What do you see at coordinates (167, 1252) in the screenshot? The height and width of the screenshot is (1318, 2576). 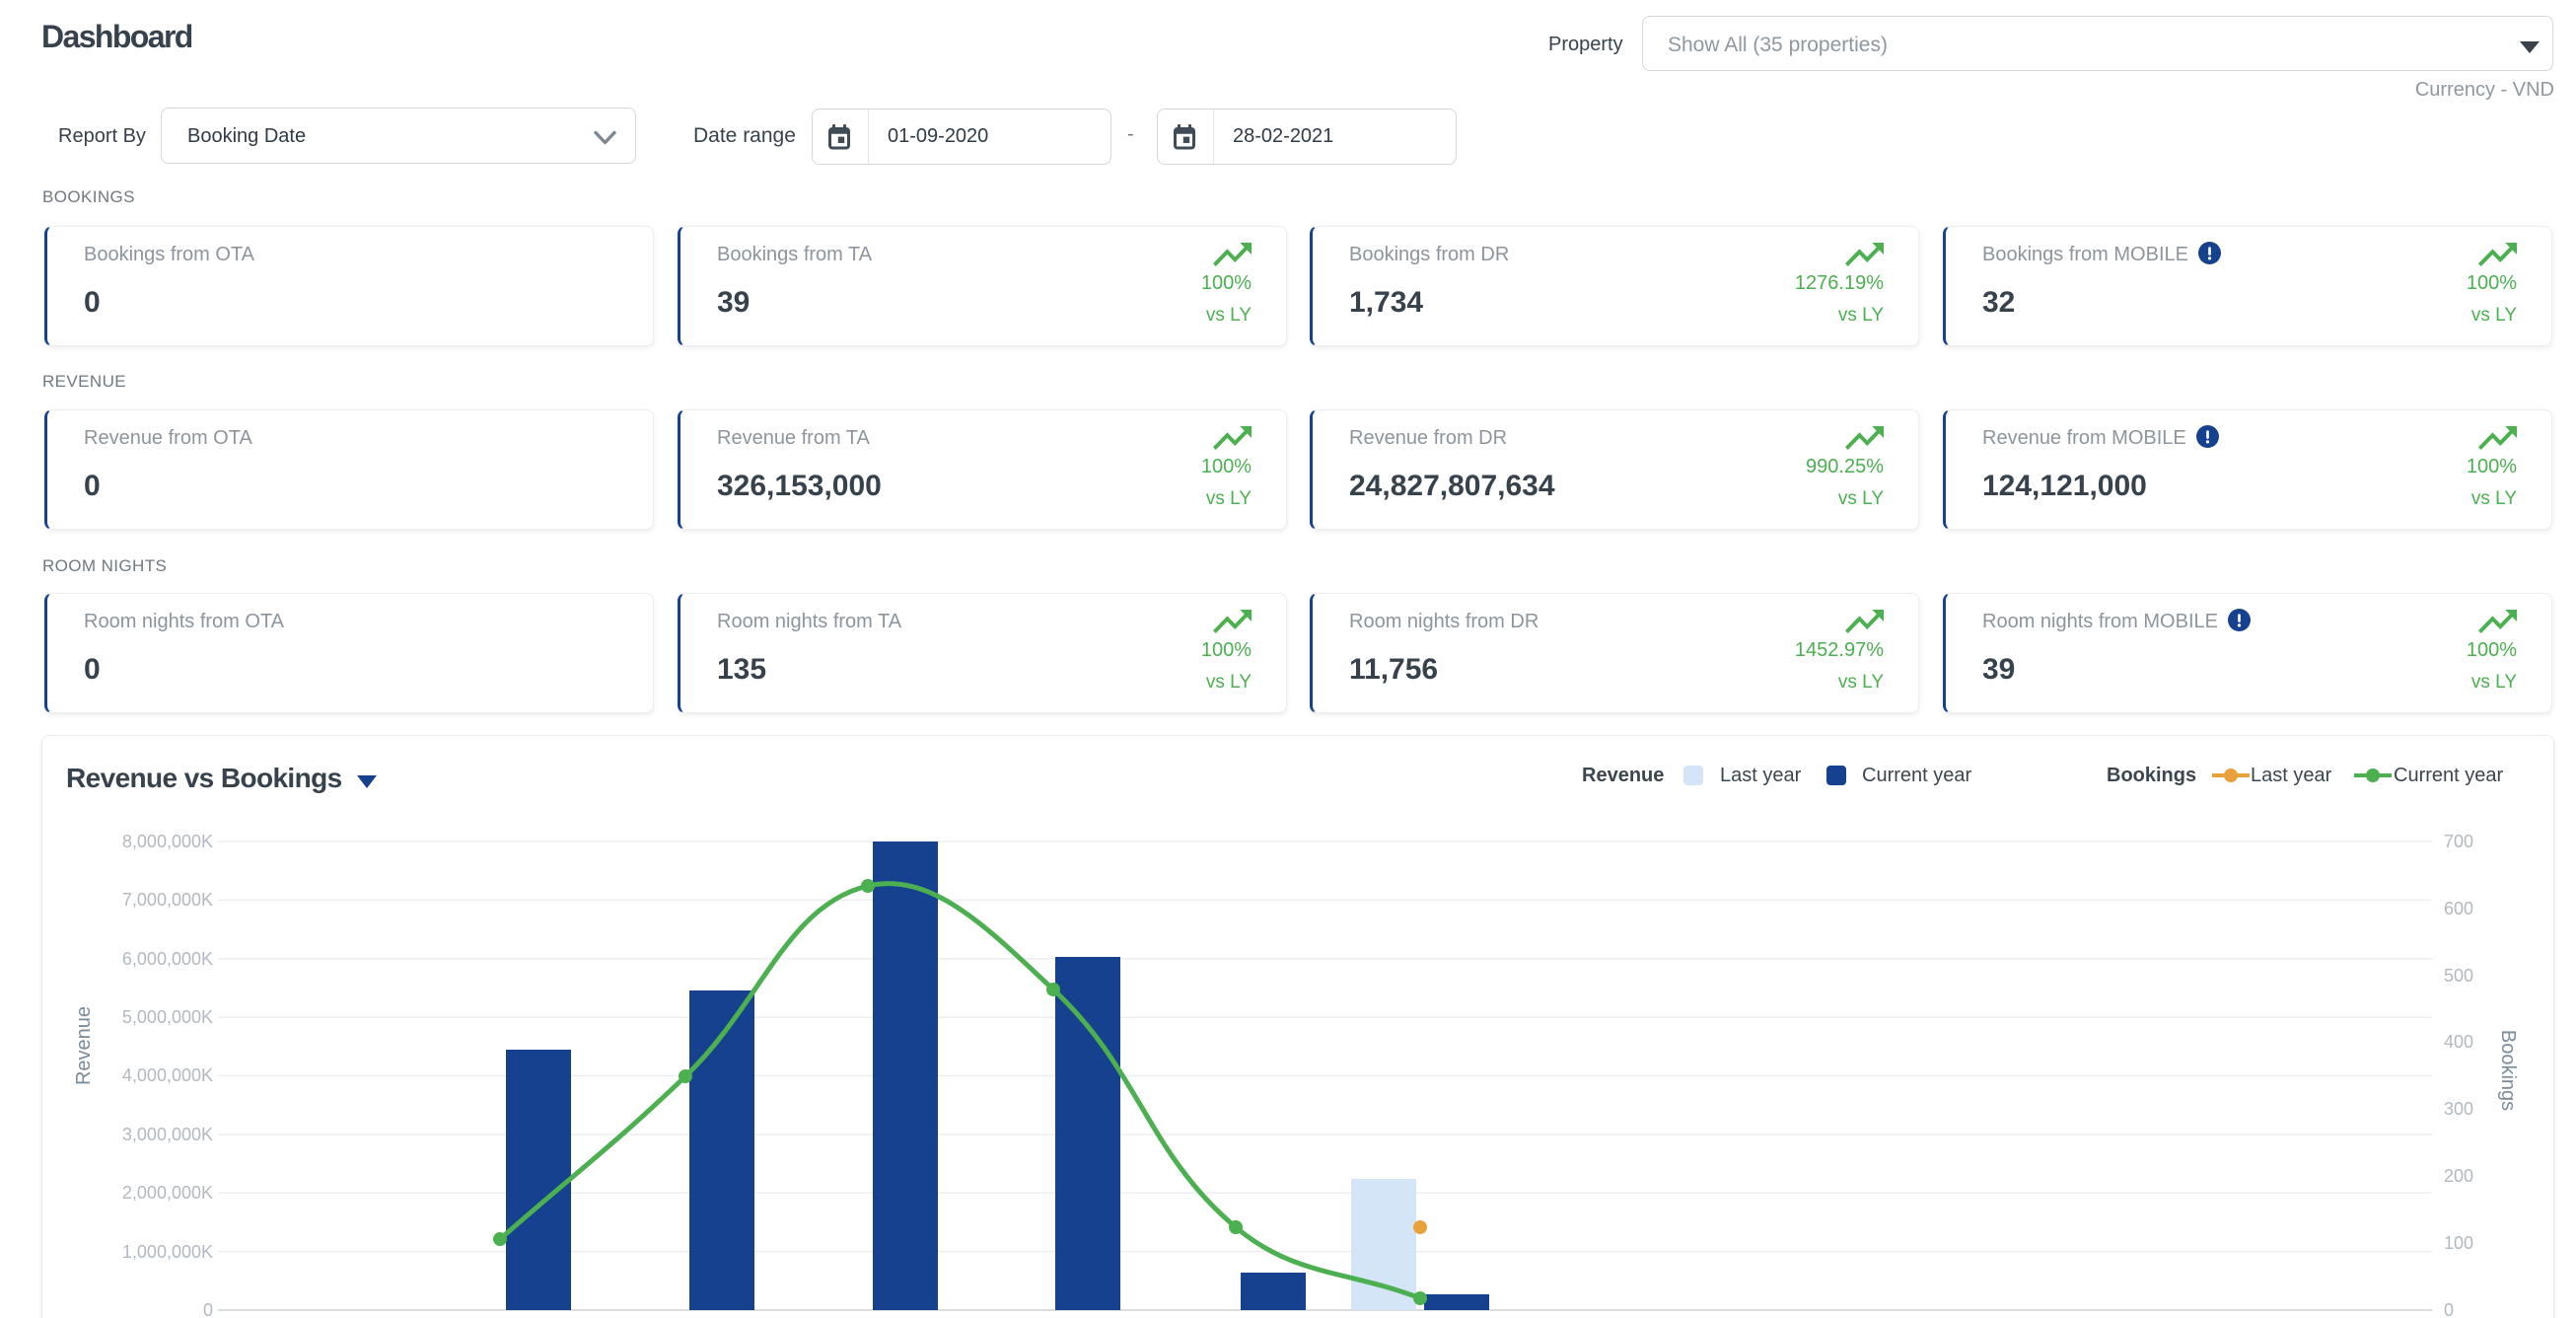 I see `svg-text: 1,000,000K` at bounding box center [167, 1252].